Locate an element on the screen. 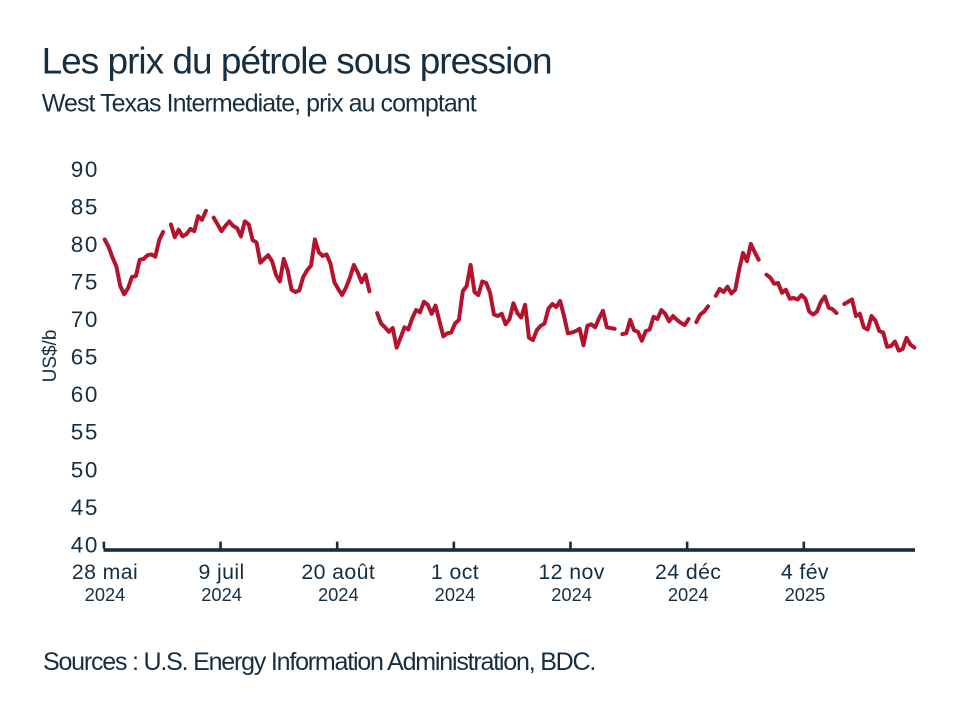 The height and width of the screenshot is (720, 960). svg-text: 2025 is located at coordinates (805, 594).